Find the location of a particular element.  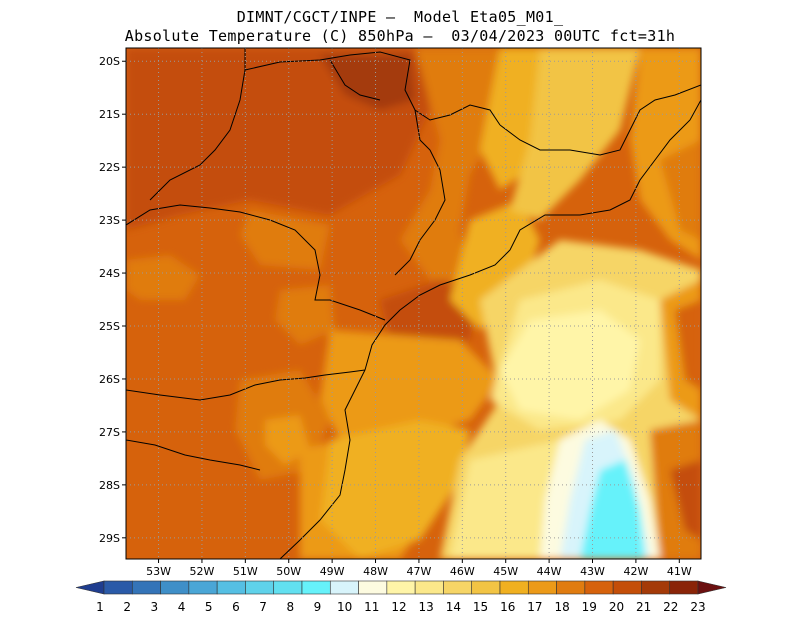

longitude-axis: 53W 52W 51W 50W 49W 48W 47W 46W 45W 44W 43W 42W 41W is located at coordinates (419, 568).